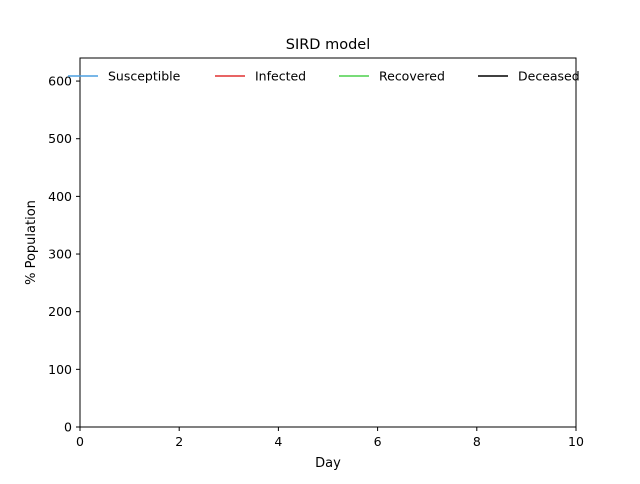 This screenshot has height=484, width=640. Describe the element at coordinates (60, 311) in the screenshot. I see `y-tick-label: 200` at that location.